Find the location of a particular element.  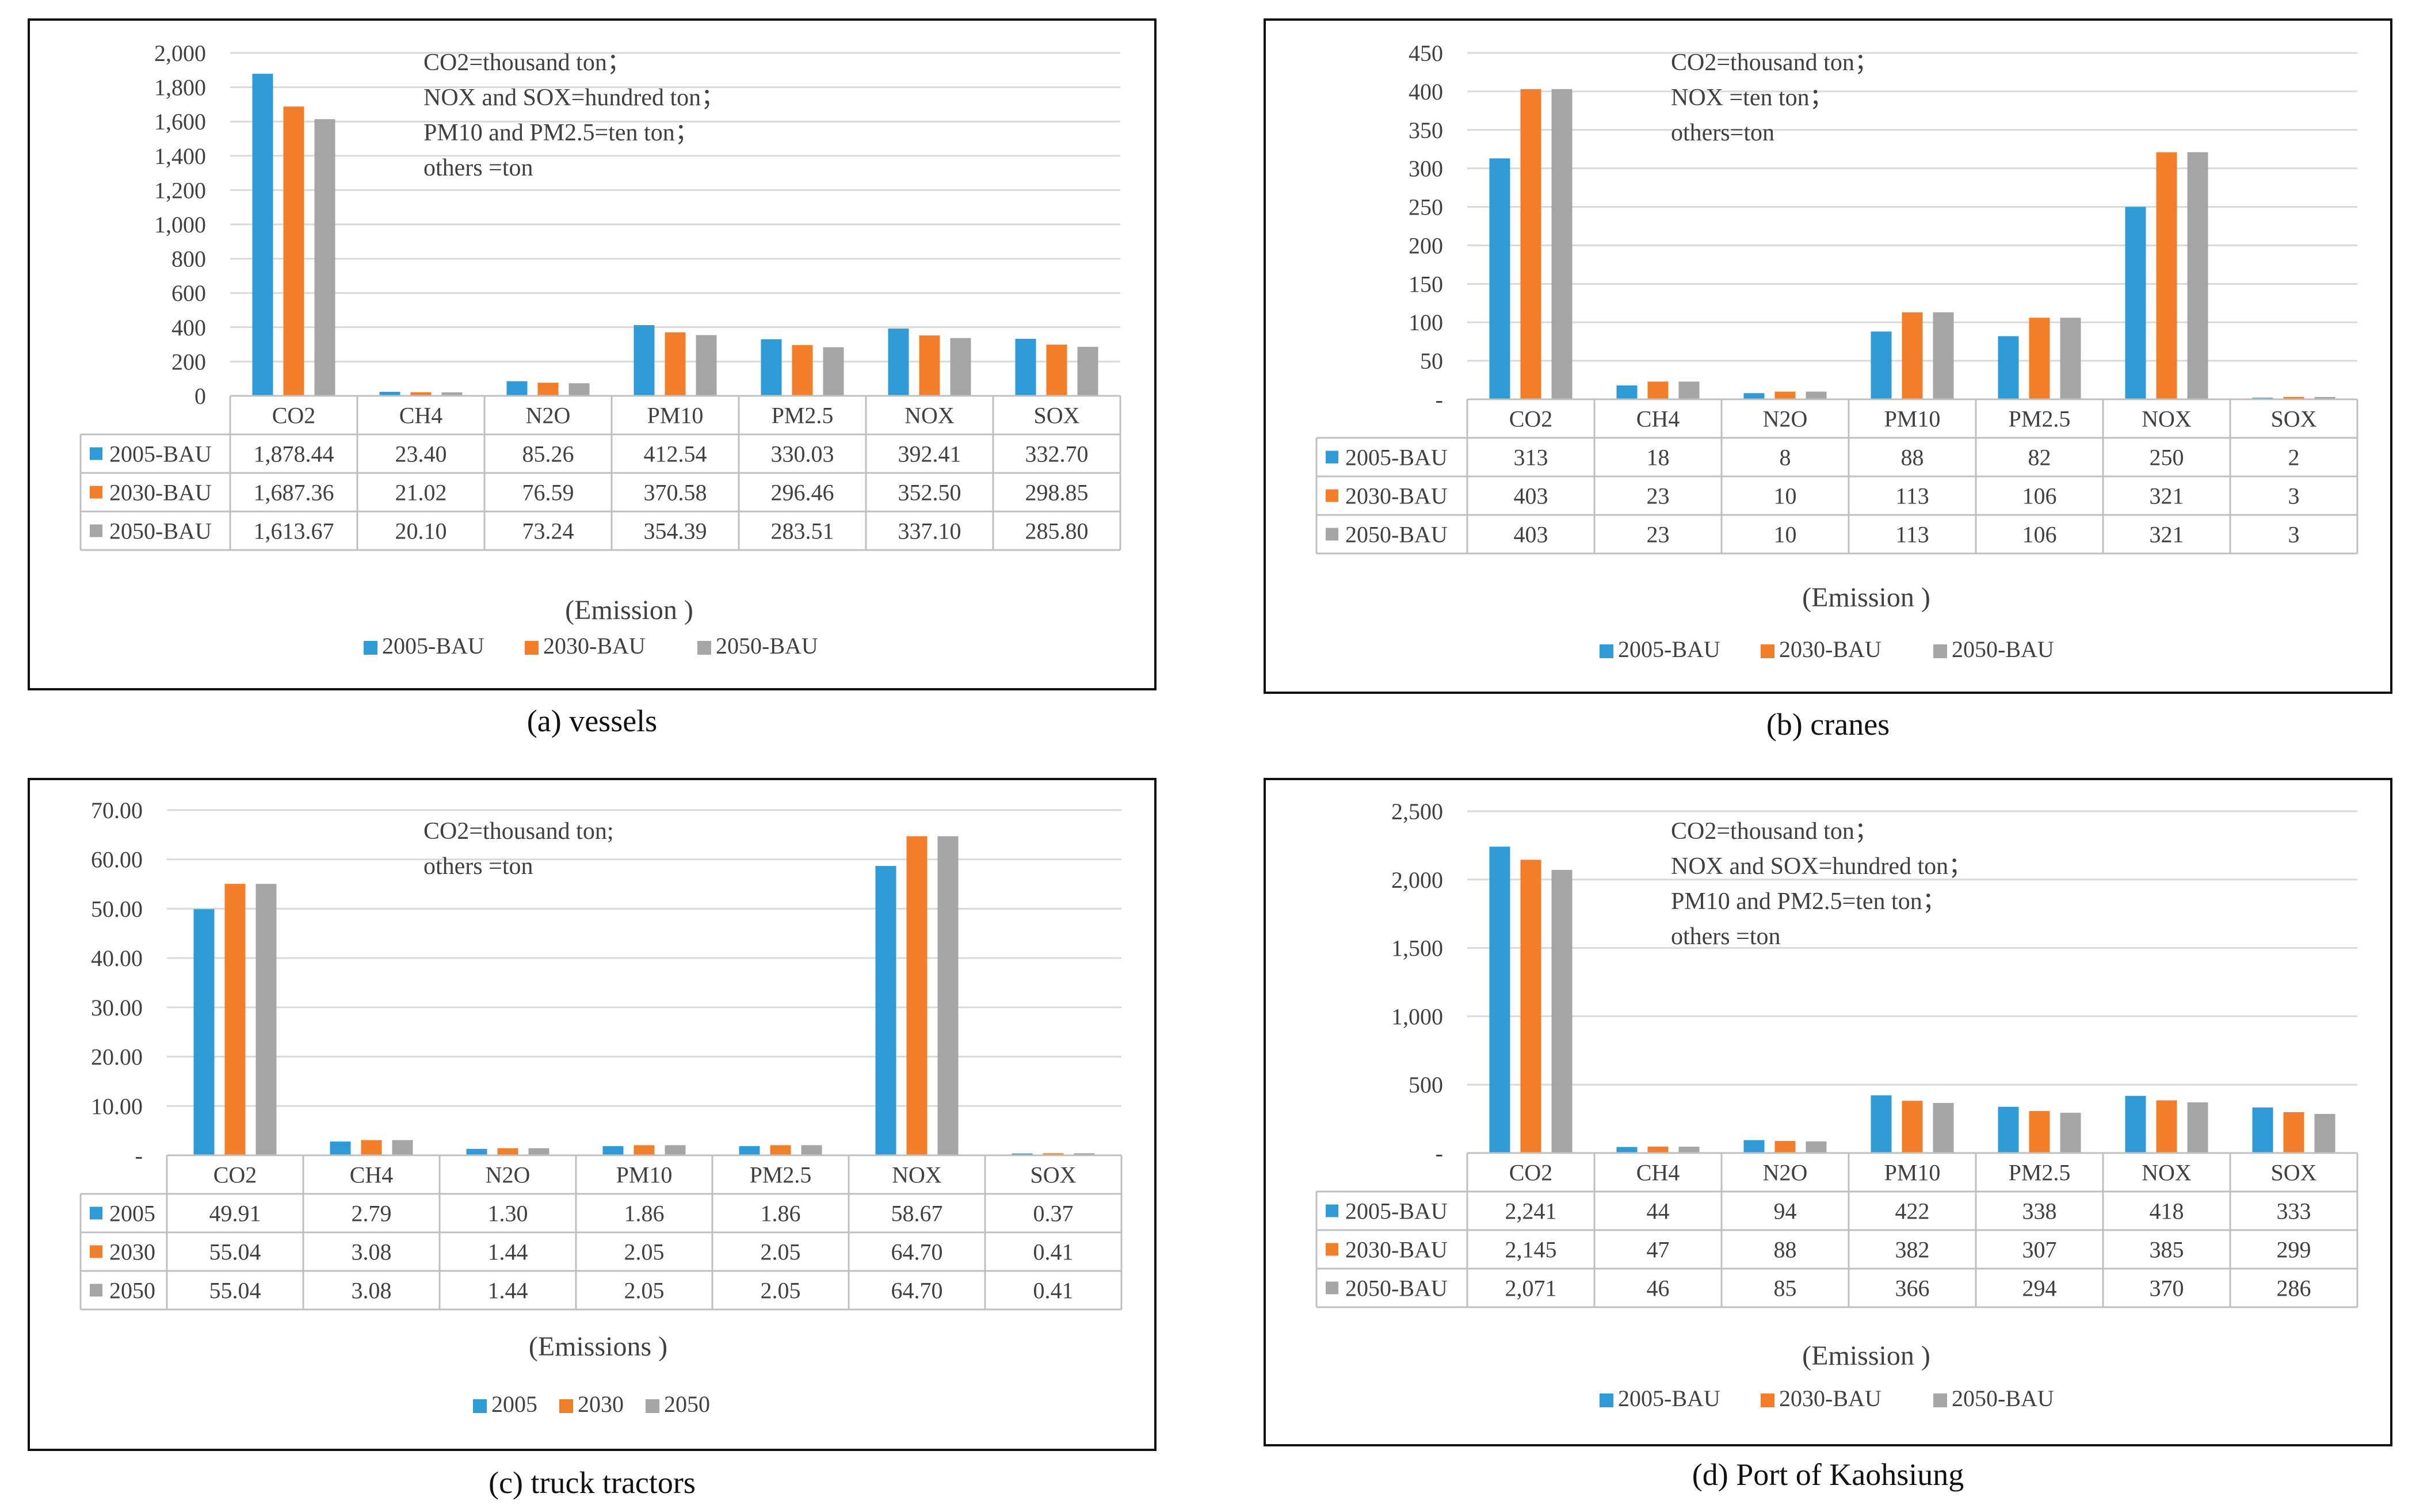

bar-2005-BAU-N2O is located at coordinates (517, 388).